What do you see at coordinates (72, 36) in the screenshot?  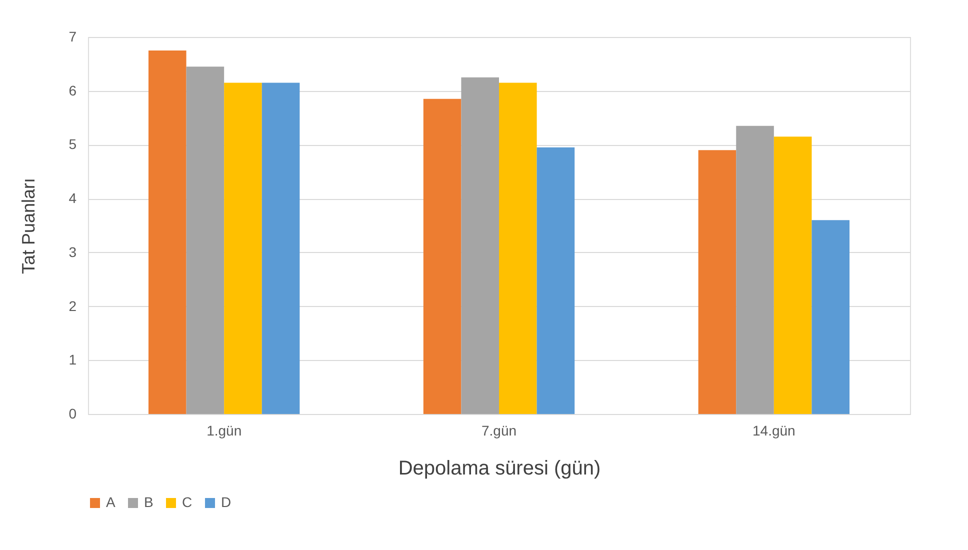 I see `y-tick-label: 7` at bounding box center [72, 36].